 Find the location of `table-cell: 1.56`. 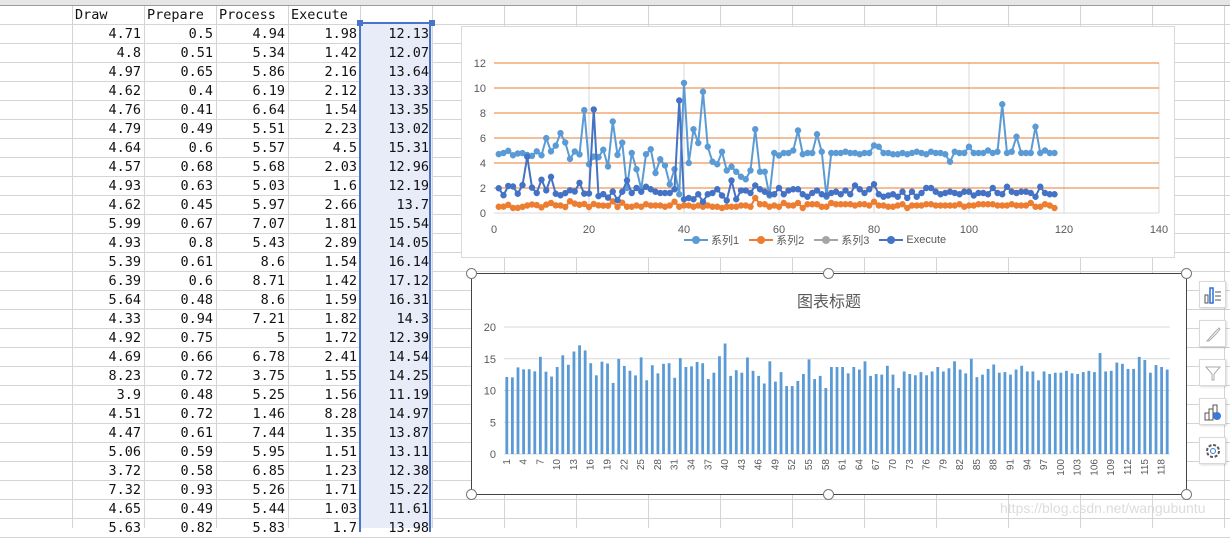

table-cell: 1.56 is located at coordinates (340, 395).